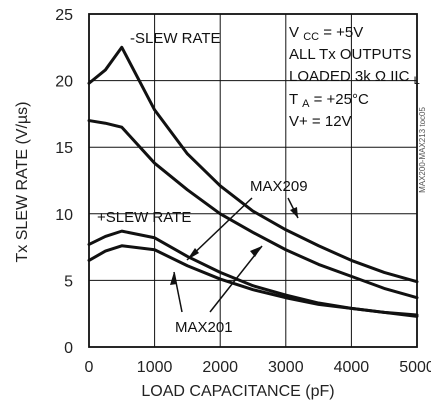  I want to click on condition-load: LOADED 3k Ω IIC L, so click(354, 77).